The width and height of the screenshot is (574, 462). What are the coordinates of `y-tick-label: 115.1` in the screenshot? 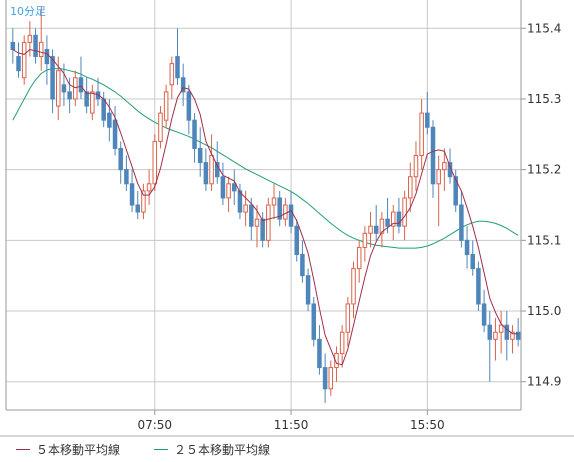 It's located at (544, 240).